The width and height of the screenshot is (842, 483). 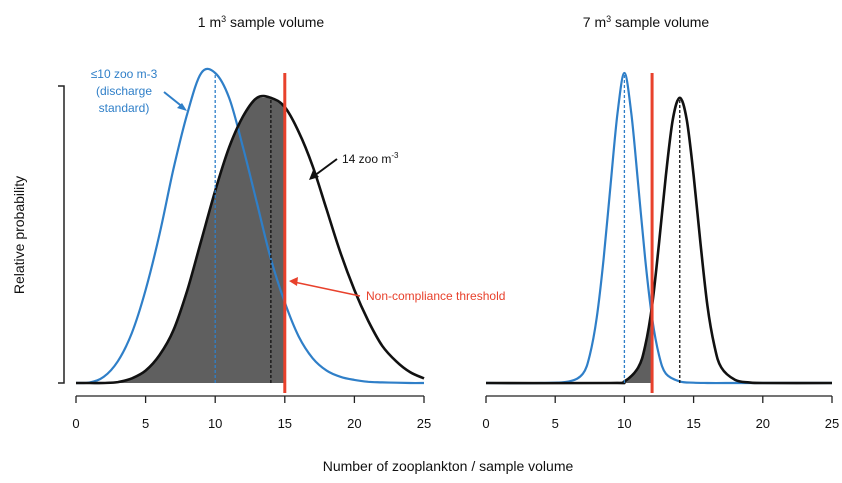 I want to click on annotation-blue-line-3: standard), so click(x=124, y=108).